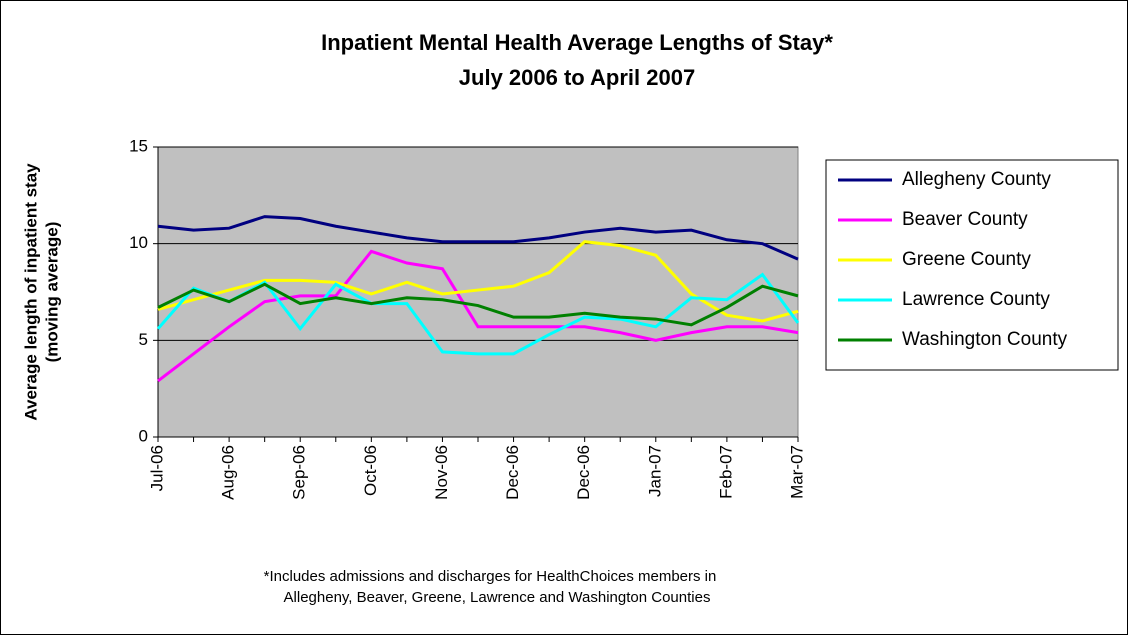  What do you see at coordinates (976, 179) in the screenshot?
I see `legend-label: Allegheny County` at bounding box center [976, 179].